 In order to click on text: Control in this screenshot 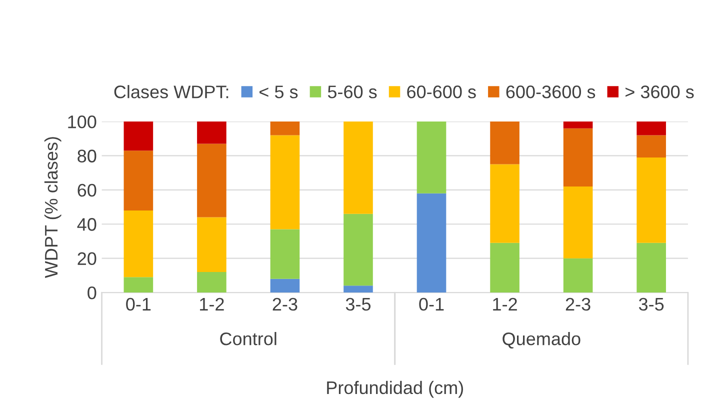, I will do `click(248, 339)`.